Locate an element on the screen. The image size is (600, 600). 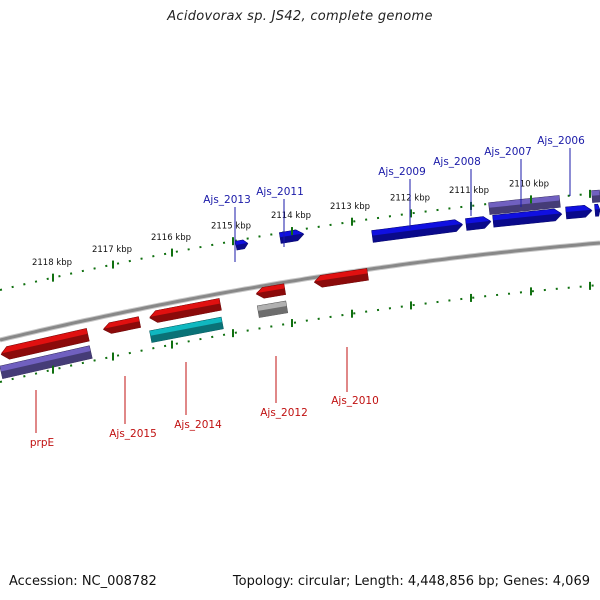
gene-ajs-2014-teal is located at coordinates (186, 329).